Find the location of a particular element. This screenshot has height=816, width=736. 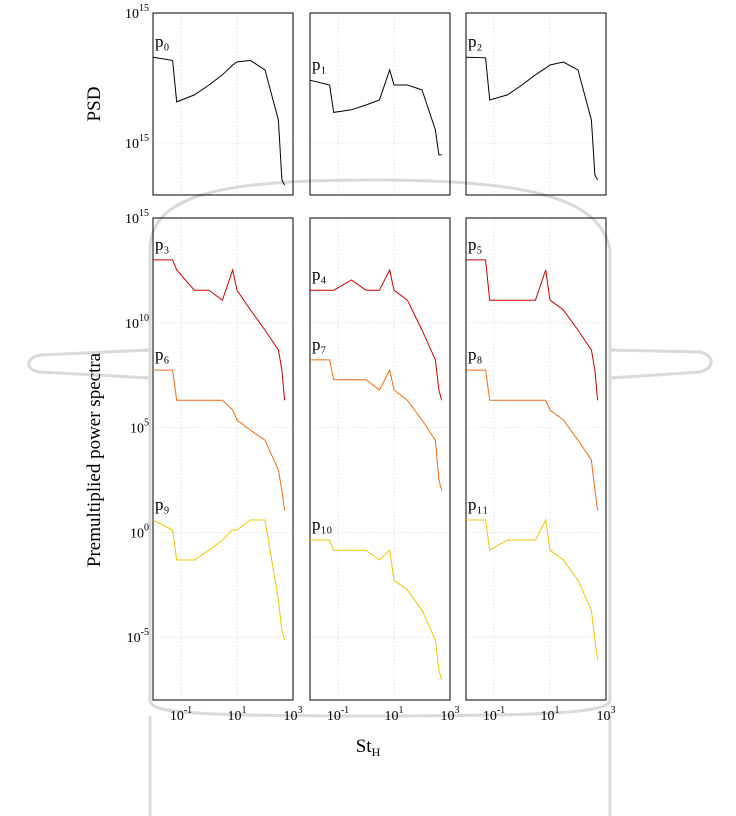

series-label: p₂ is located at coordinates (475, 41).